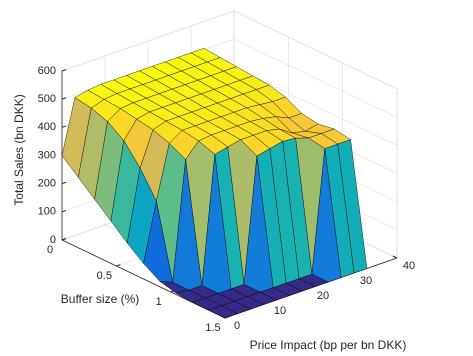 The height and width of the screenshot is (356, 473). What do you see at coordinates (50, 250) in the screenshot?
I see `y-tick-label: 0` at bounding box center [50, 250].